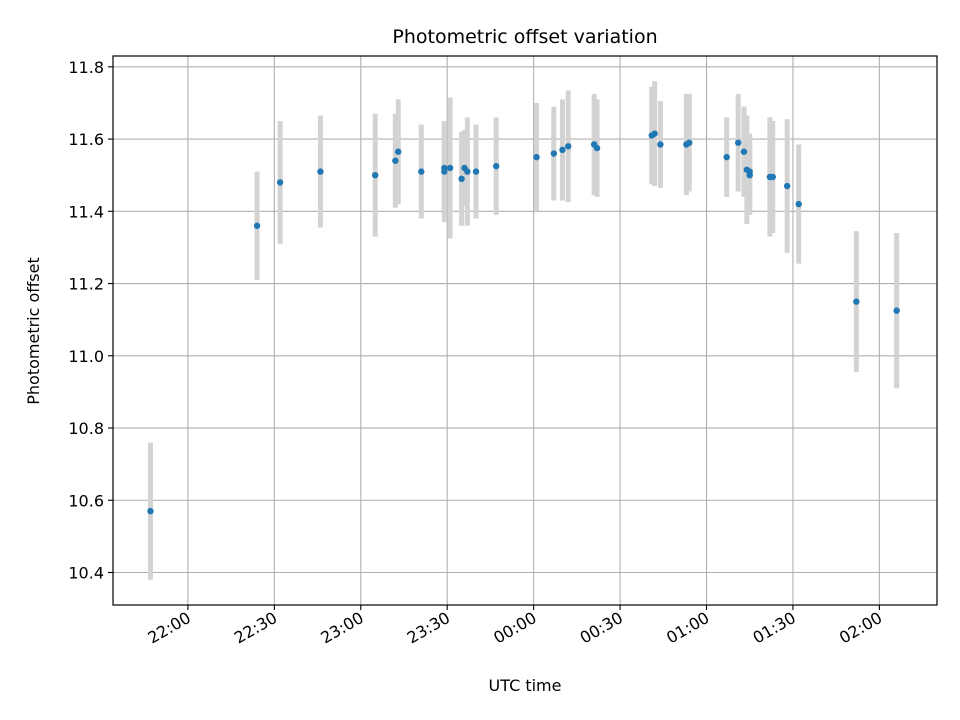 The width and height of the screenshot is (960, 720). What do you see at coordinates (86, 139) in the screenshot?
I see `y-tick-label: 11.6` at bounding box center [86, 139].